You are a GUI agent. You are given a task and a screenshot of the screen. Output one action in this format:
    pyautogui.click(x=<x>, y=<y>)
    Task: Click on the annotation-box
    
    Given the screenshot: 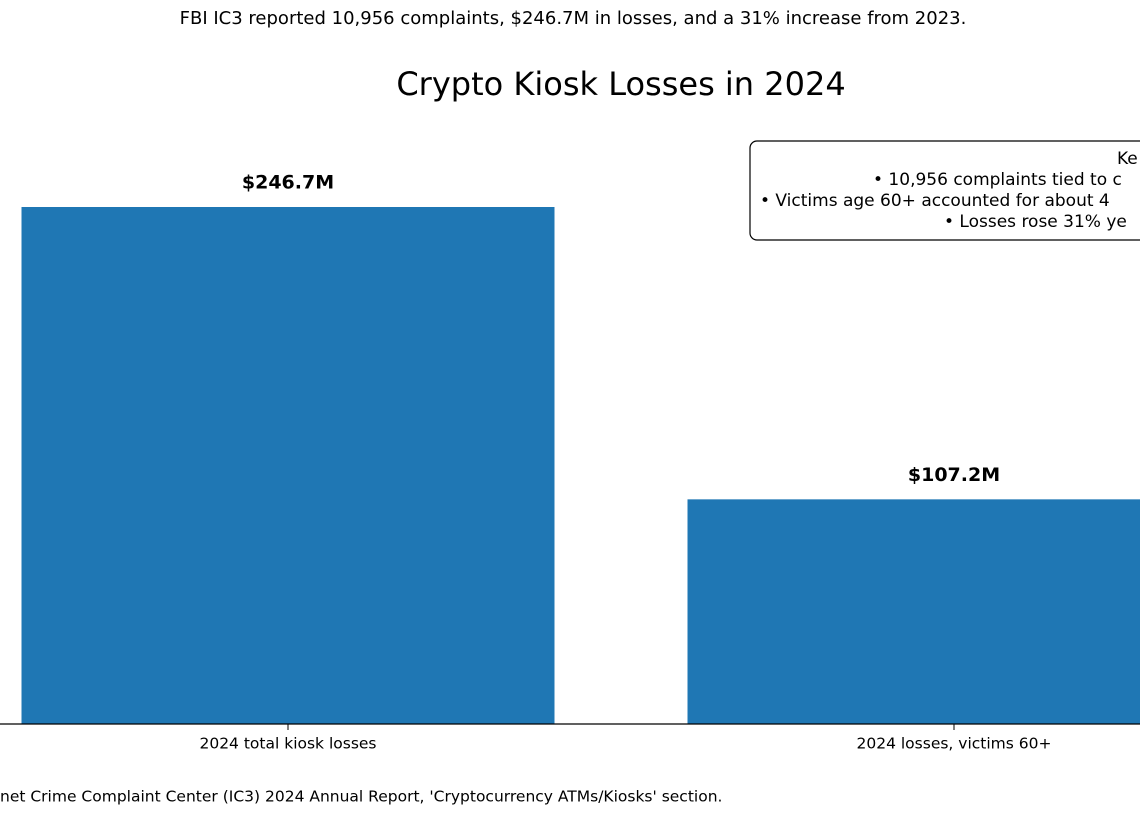 What is the action you would take?
    pyautogui.click(x=944, y=190)
    